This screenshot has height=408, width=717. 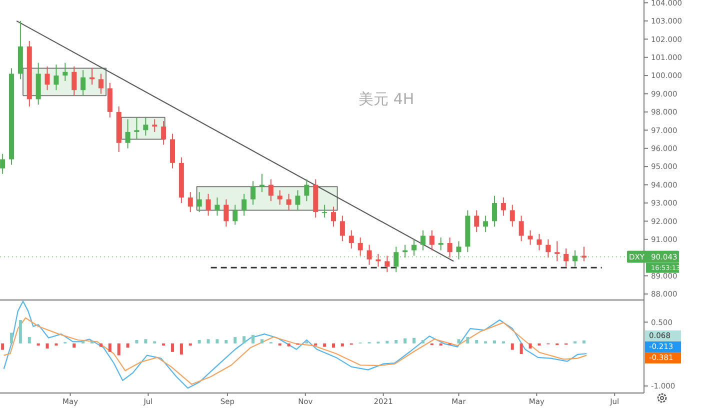 What do you see at coordinates (295, 351) in the screenshot?
I see `line-series` at bounding box center [295, 351].